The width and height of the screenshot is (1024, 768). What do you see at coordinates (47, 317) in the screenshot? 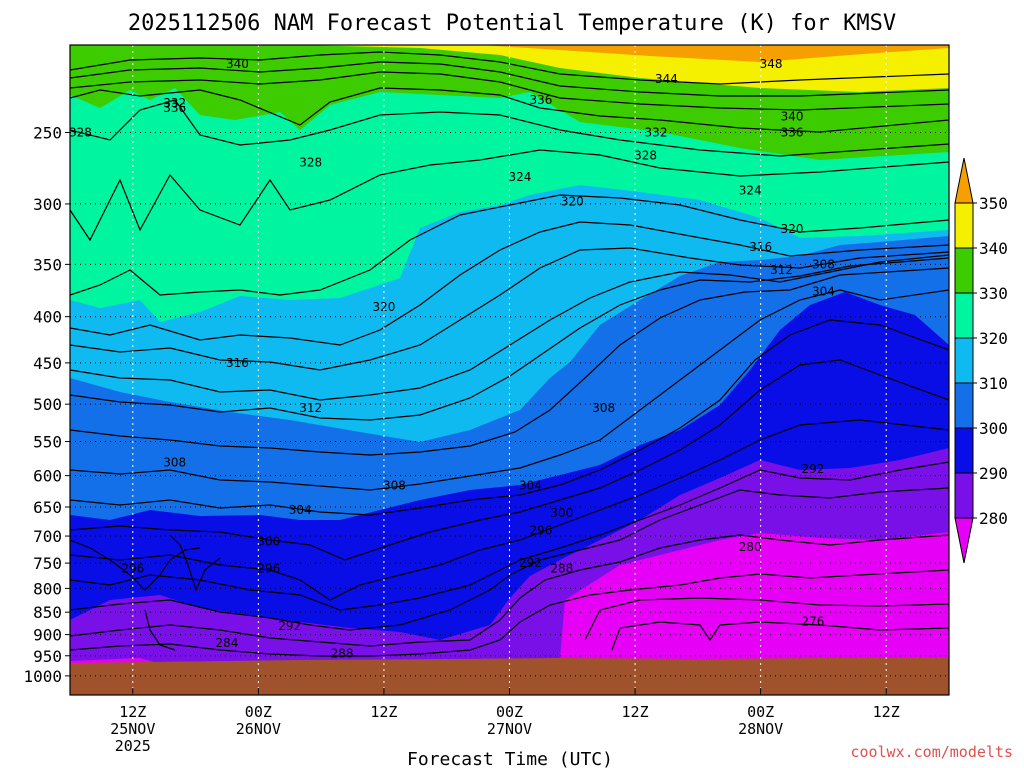
I see `y-tick-label: 400` at bounding box center [47, 317].